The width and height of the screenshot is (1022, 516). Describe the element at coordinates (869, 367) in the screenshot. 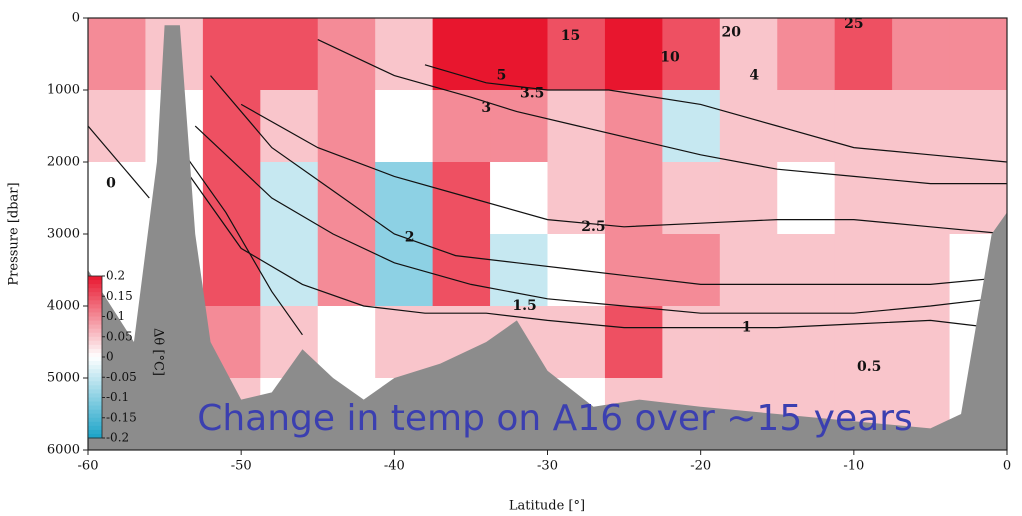

I see `contour-label: 0.5` at that location.